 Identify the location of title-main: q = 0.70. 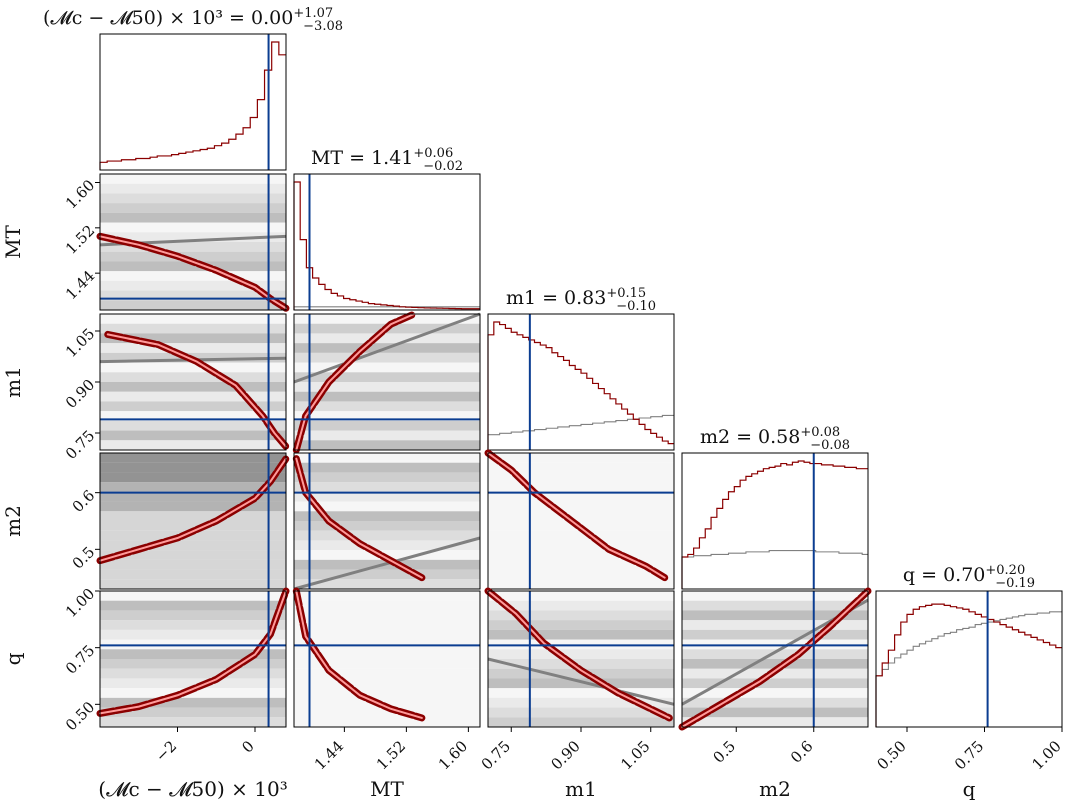
(944, 575).